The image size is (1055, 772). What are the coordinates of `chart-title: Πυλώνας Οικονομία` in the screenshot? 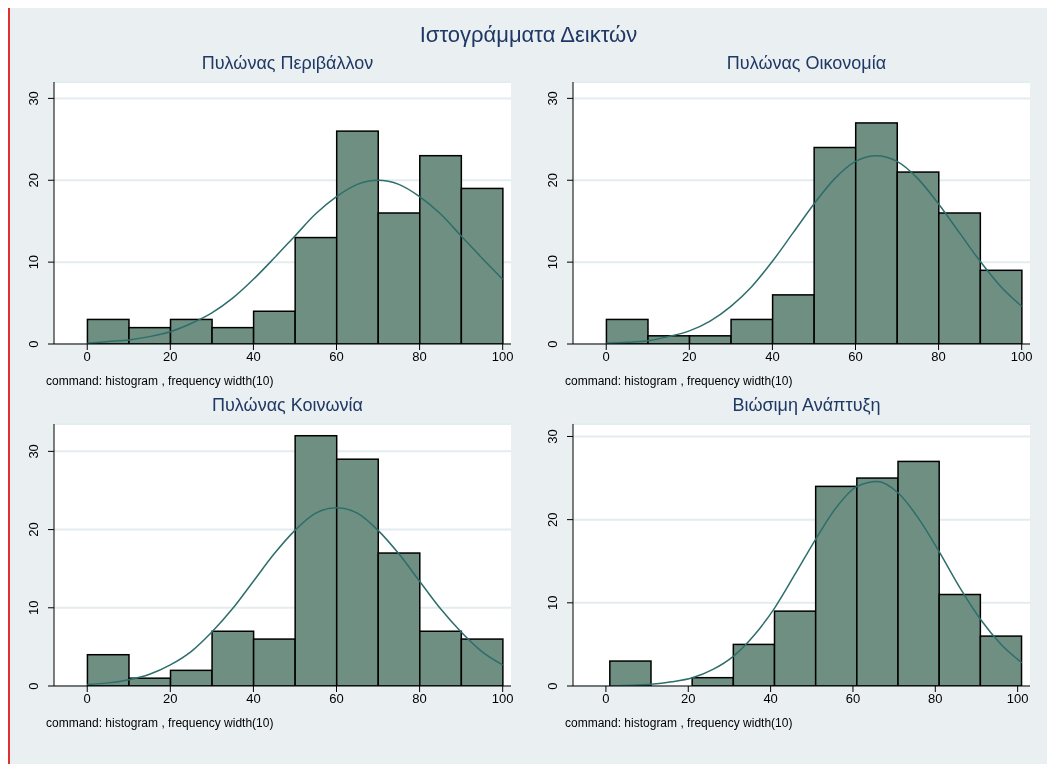 It's located at (806, 63).